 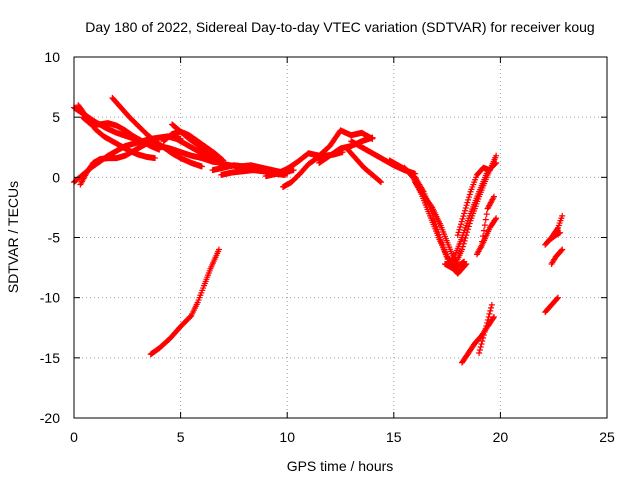 What do you see at coordinates (50, 418) in the screenshot?
I see `y-tick-label: -20` at bounding box center [50, 418].